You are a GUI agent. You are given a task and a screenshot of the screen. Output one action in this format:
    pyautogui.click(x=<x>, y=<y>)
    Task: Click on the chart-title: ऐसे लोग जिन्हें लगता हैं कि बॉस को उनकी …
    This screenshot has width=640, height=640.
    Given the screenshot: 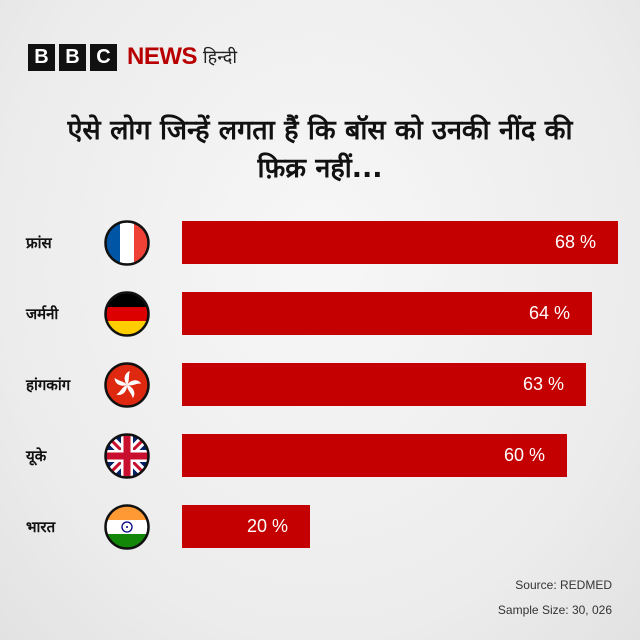 What is the action you would take?
    pyautogui.click(x=320, y=149)
    